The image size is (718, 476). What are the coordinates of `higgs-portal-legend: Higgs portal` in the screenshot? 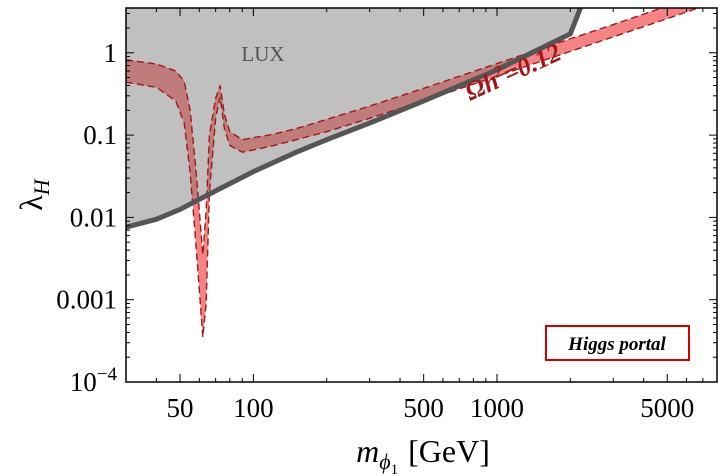 It's located at (617, 343).